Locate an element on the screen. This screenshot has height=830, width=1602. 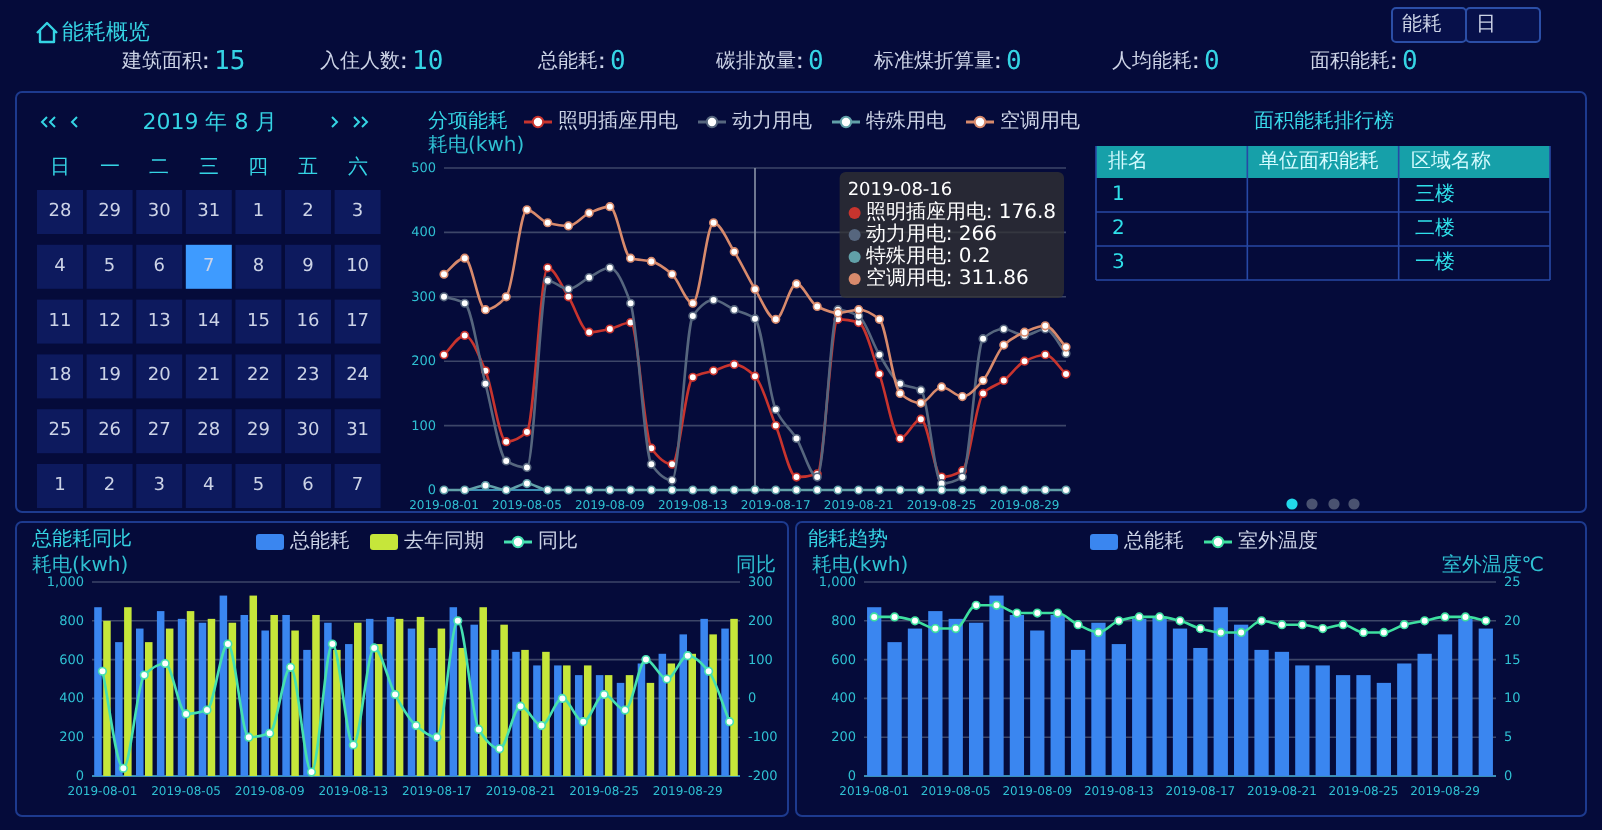
tooltip-text: 照明插座用电: 176.8 is located at coordinates (960, 213).